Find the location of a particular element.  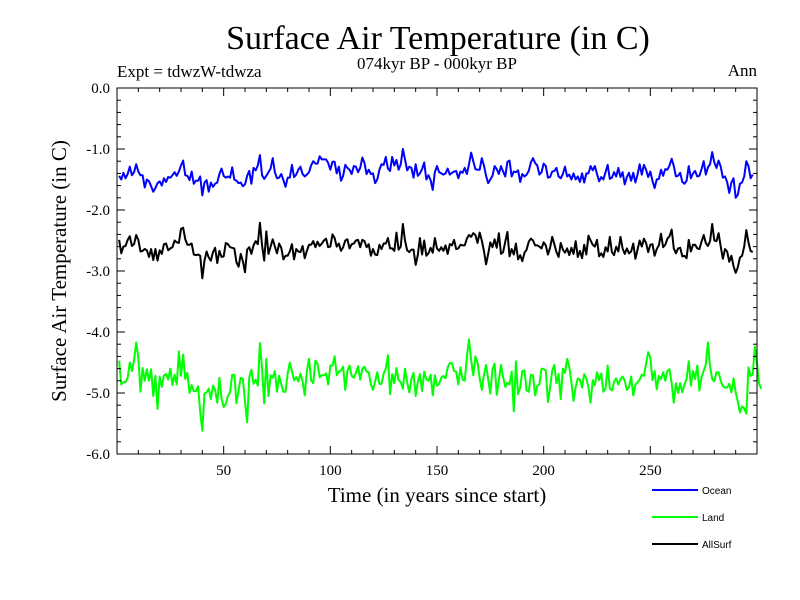

x-tick-label: 150 is located at coordinates (437, 471).